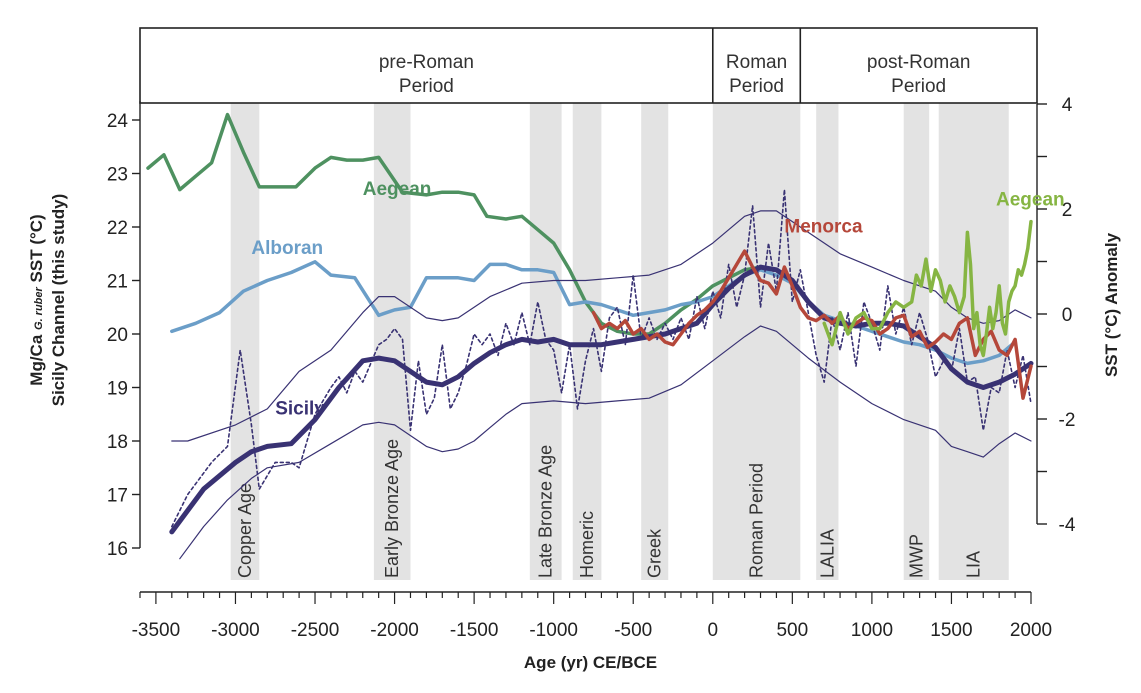  Describe the element at coordinates (974, 564) in the screenshot. I see `band-label-8: LIA` at that location.